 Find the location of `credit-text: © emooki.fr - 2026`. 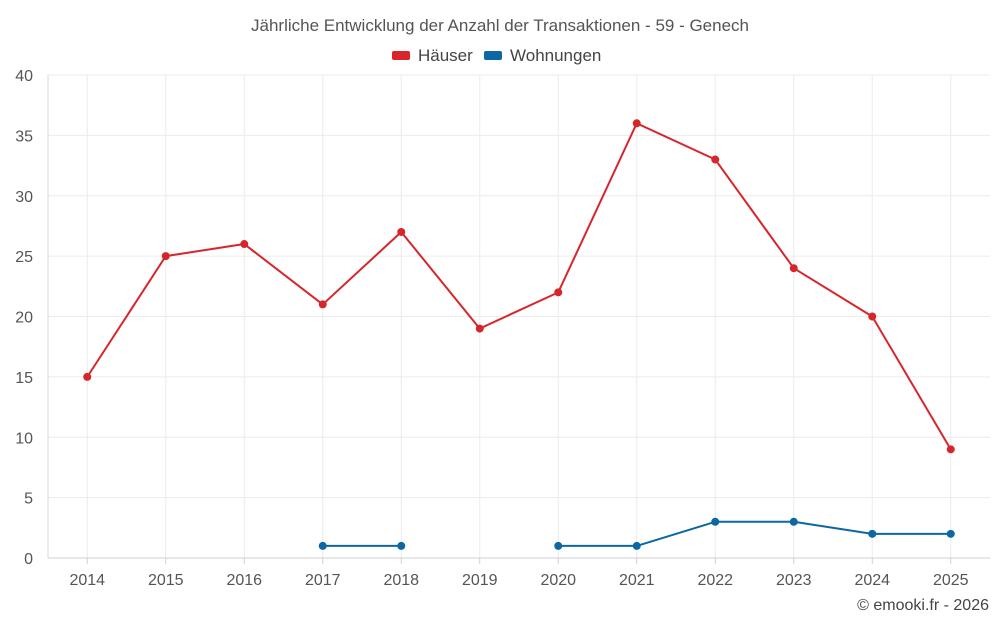

credit-text: © emooki.fr - 2026 is located at coordinates (923, 605).